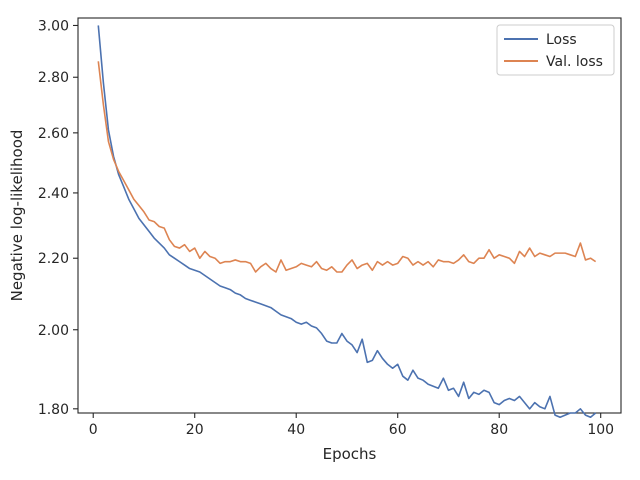  I want to click on x-axis: 0 20 40 60 80 100, so click(351, 425).